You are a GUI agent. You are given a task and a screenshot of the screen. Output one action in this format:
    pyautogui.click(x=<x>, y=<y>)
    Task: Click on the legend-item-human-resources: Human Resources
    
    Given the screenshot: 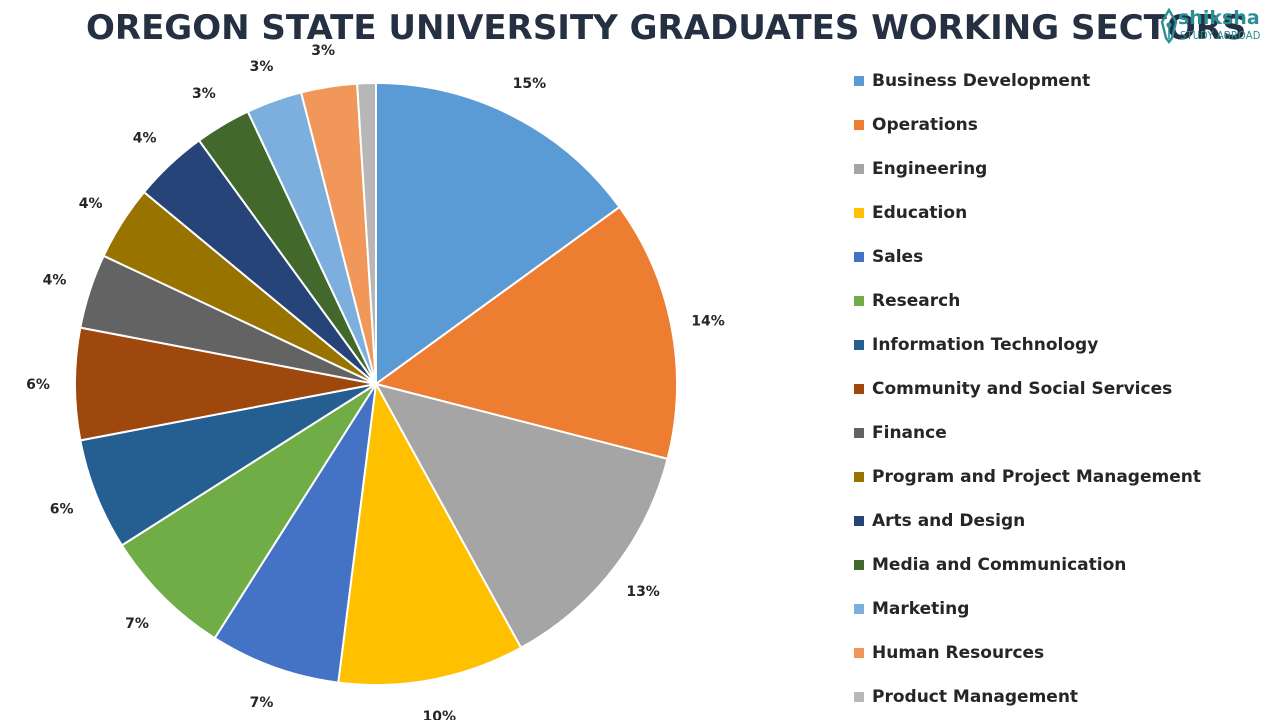 What is the action you would take?
    pyautogui.click(x=1064, y=653)
    